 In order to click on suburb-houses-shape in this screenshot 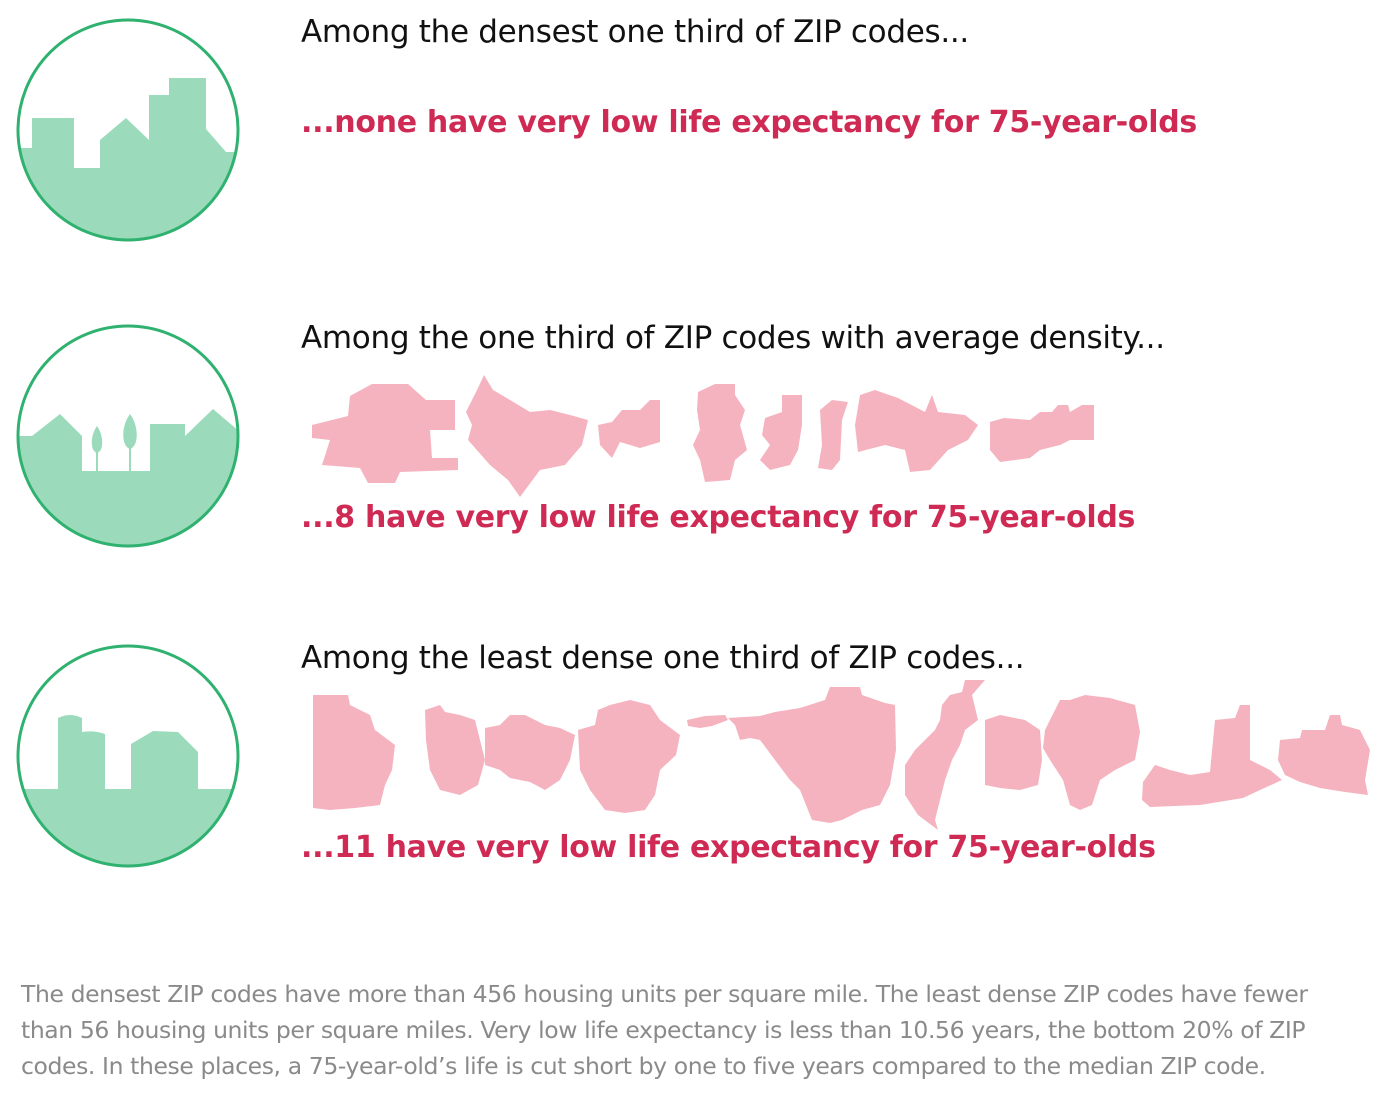, I will do `click(128, 477)`.